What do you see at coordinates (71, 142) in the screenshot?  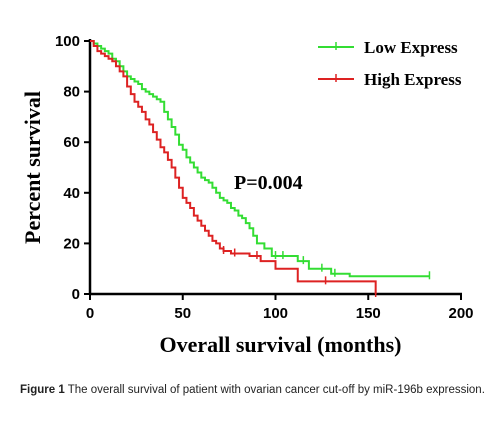 I see `y-tick-label: 60` at bounding box center [71, 142].